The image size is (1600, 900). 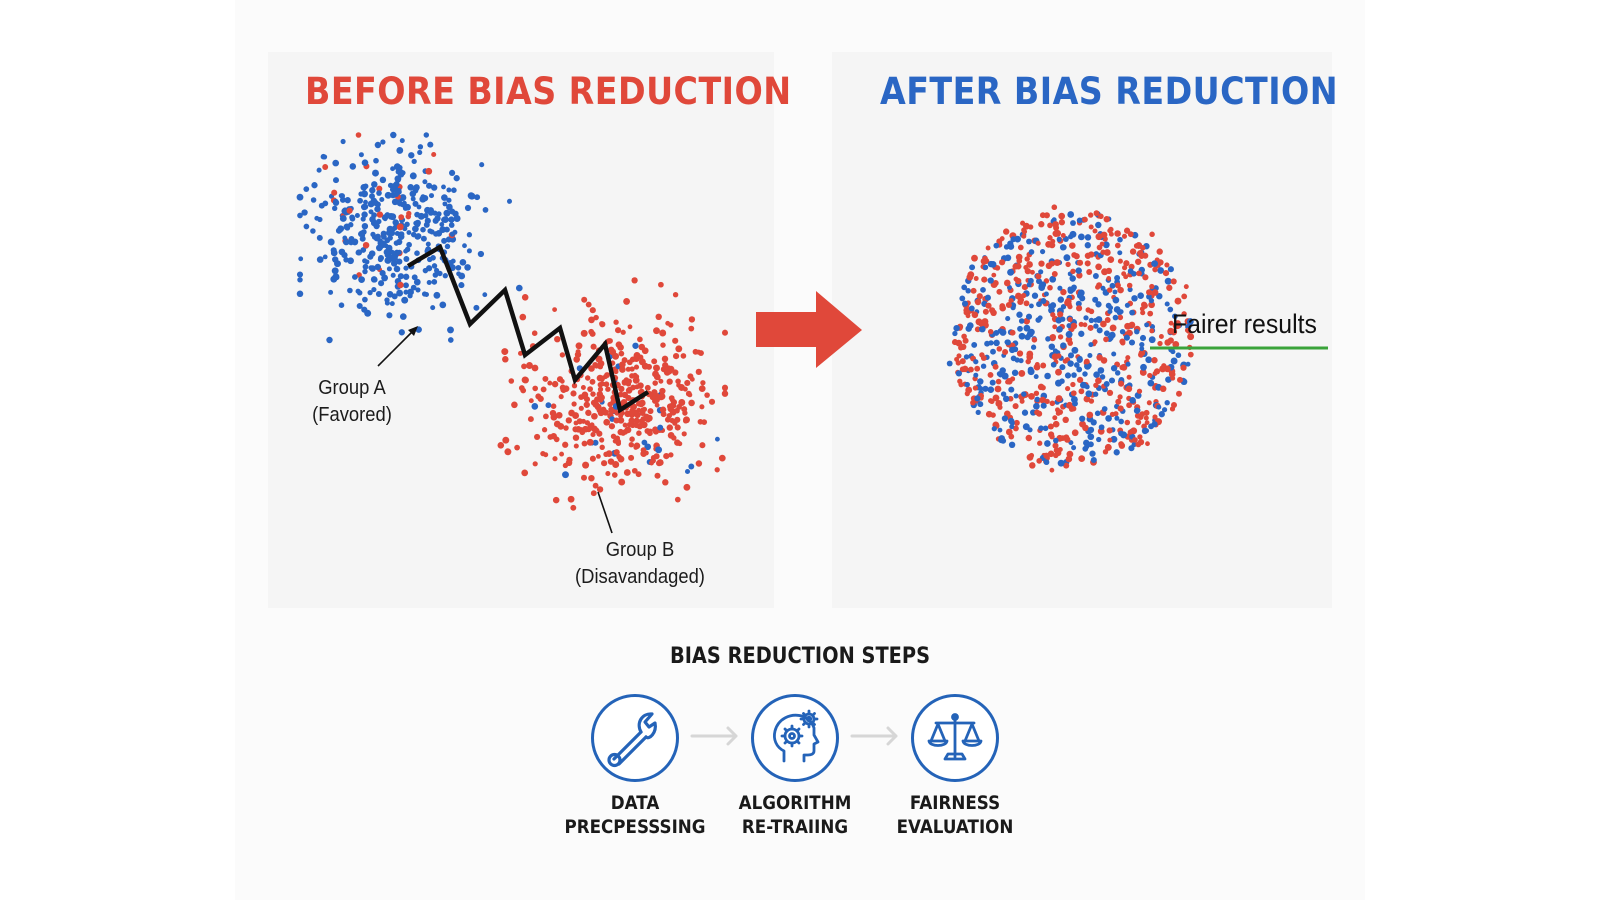 I want to click on step-arrow-icon, so click(x=874, y=736).